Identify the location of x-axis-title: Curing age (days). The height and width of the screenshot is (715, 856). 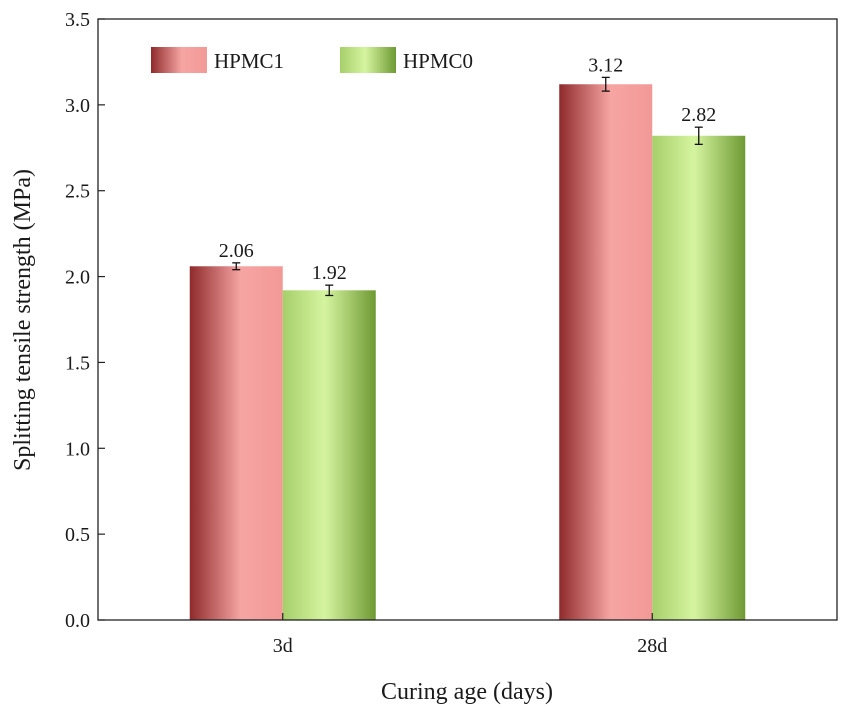
(467, 692).